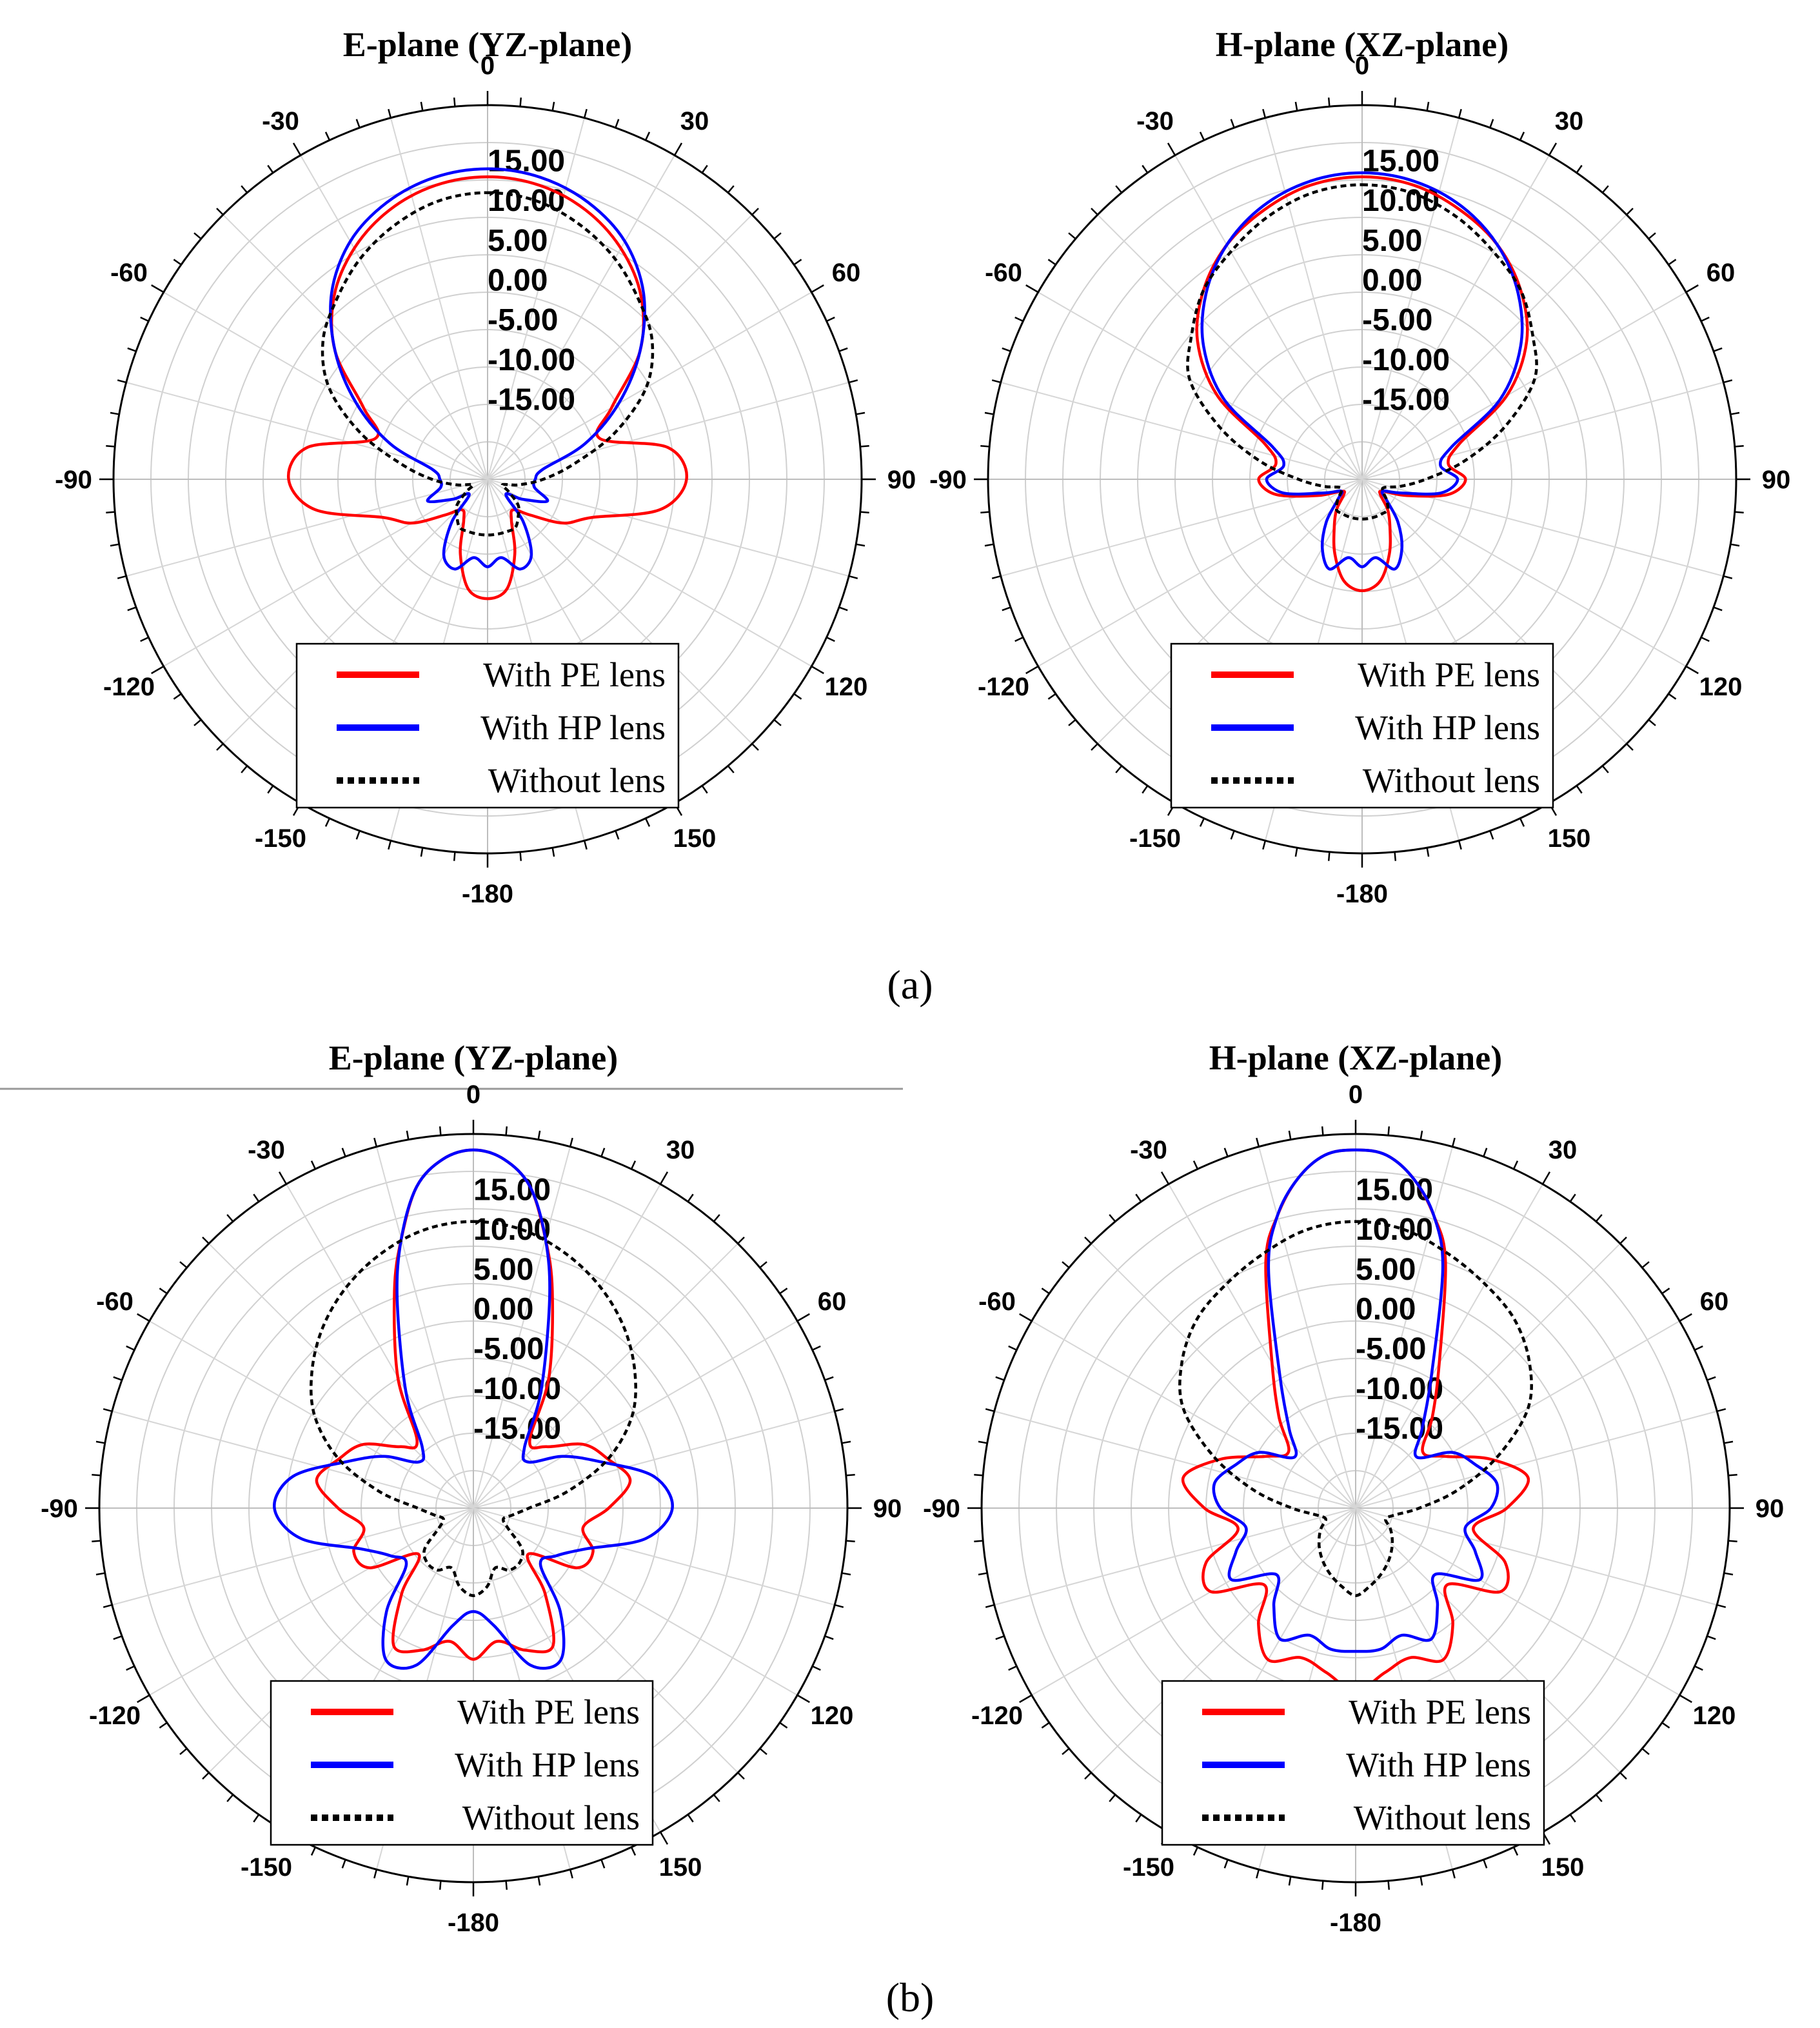  I want to click on caption-a: (a), so click(910, 985).